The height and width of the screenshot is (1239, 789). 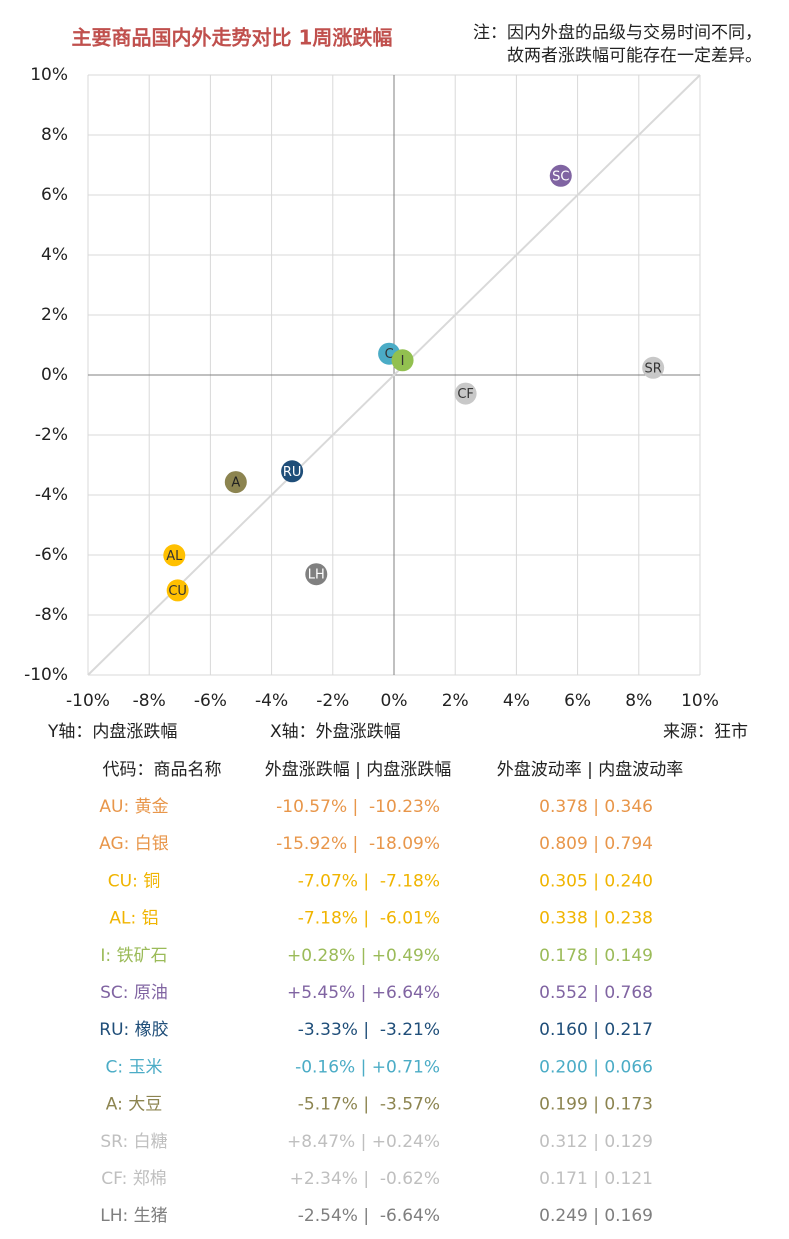 I want to click on point-label: A, so click(x=235, y=483).